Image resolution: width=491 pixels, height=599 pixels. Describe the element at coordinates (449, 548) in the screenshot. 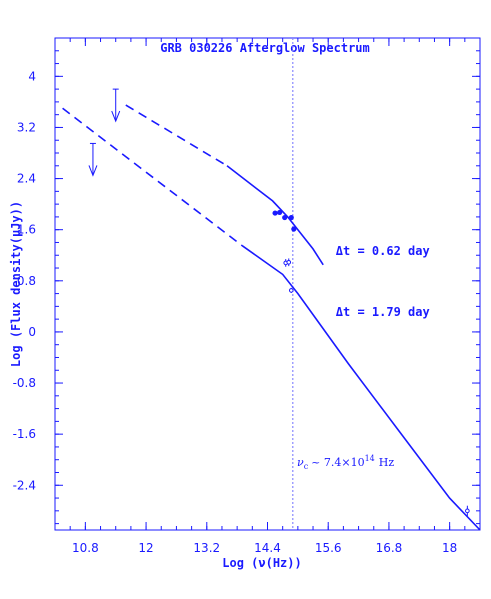

I see `x-tick-label: 18` at that location.